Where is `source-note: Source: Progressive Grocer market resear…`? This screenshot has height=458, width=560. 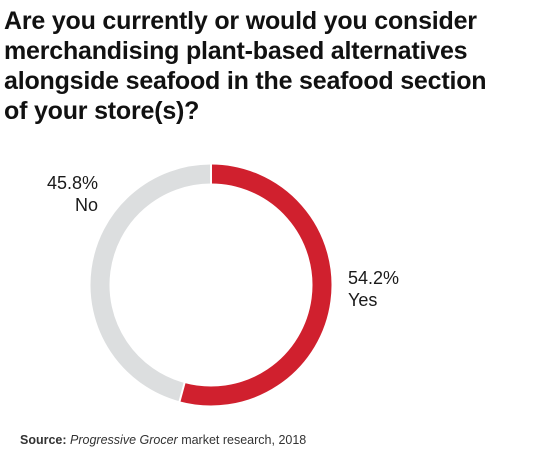 source-note: Source: Progressive Grocer market resear… is located at coordinates (163, 440).